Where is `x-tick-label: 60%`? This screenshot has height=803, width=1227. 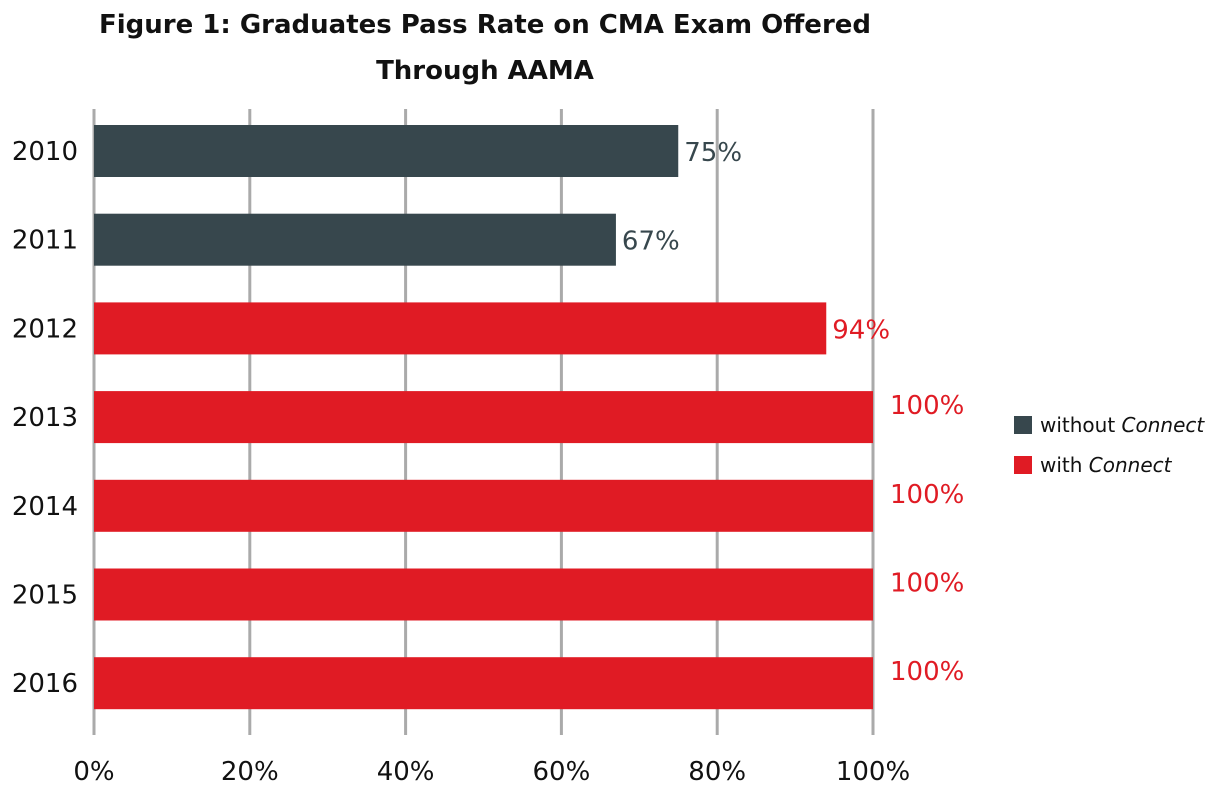 x-tick-label: 60% is located at coordinates (562, 772).